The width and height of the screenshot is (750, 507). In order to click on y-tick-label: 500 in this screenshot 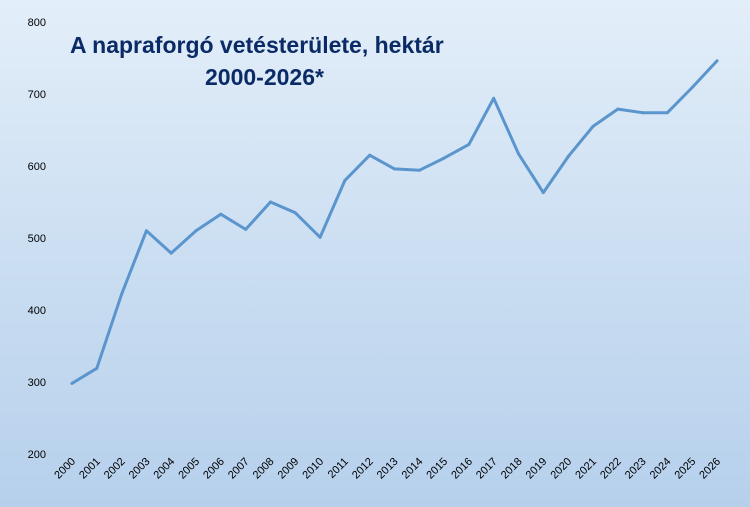, I will do `click(37, 239)`.